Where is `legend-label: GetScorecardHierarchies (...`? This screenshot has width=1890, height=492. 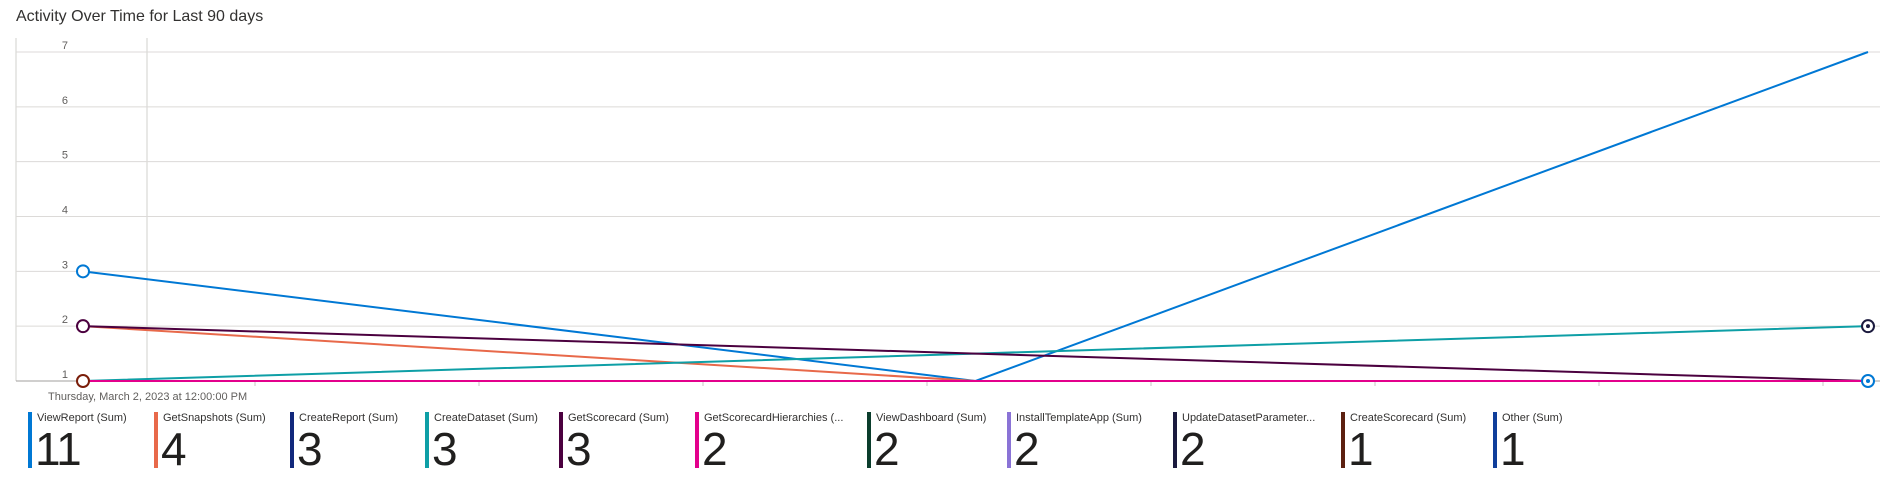 legend-label: GetScorecardHierarchies (... is located at coordinates (774, 418).